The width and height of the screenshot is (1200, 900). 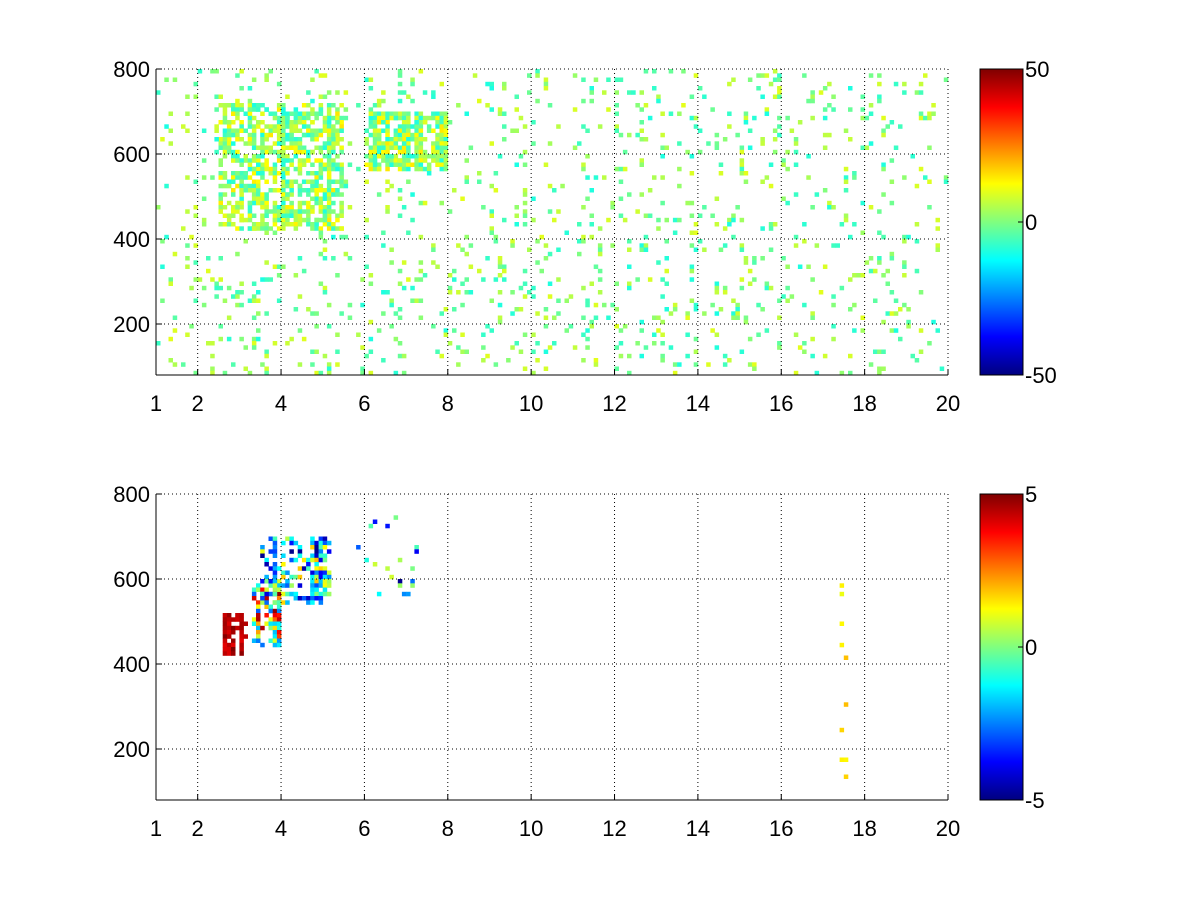 I want to click on top-x-tick-label: 4, so click(x=281, y=403).